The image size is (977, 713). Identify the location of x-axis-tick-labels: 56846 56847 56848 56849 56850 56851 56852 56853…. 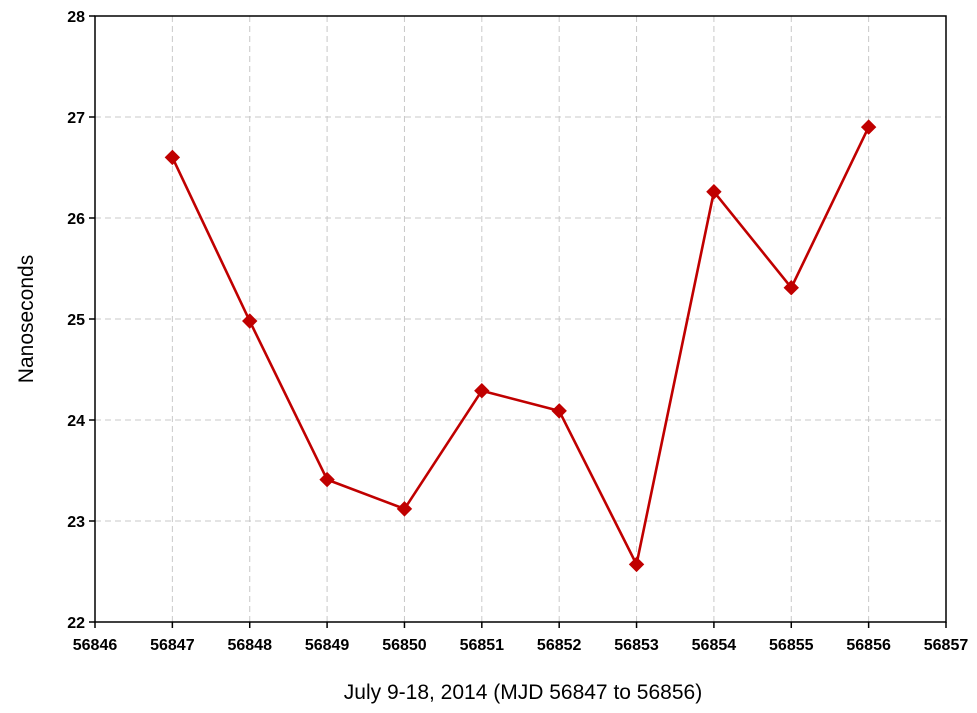
(521, 645).